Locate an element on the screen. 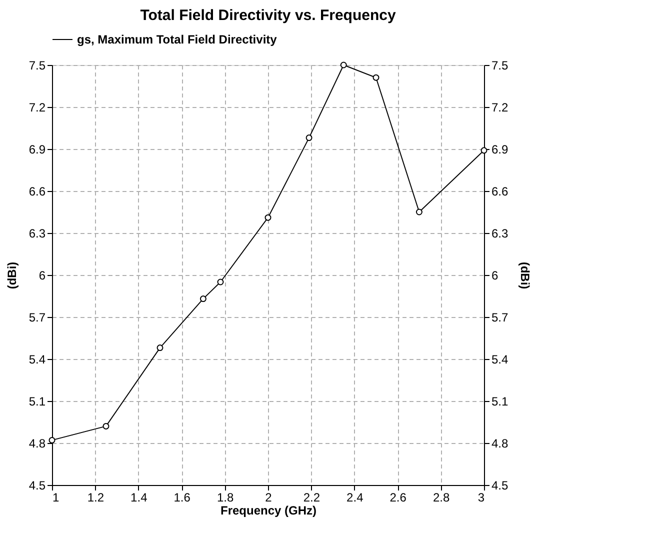 The width and height of the screenshot is (666, 555). y2-tick-label: 4.5 is located at coordinates (500, 485).